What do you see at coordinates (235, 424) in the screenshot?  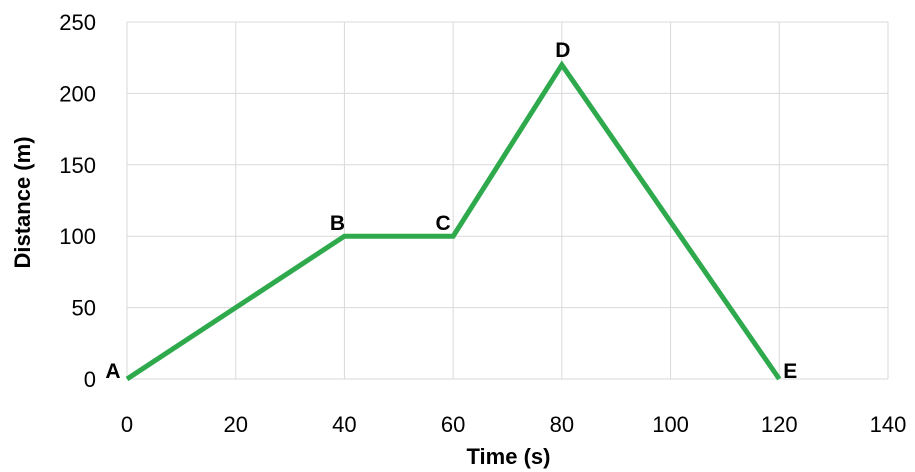 I see `x-tick-label: 20` at bounding box center [235, 424].